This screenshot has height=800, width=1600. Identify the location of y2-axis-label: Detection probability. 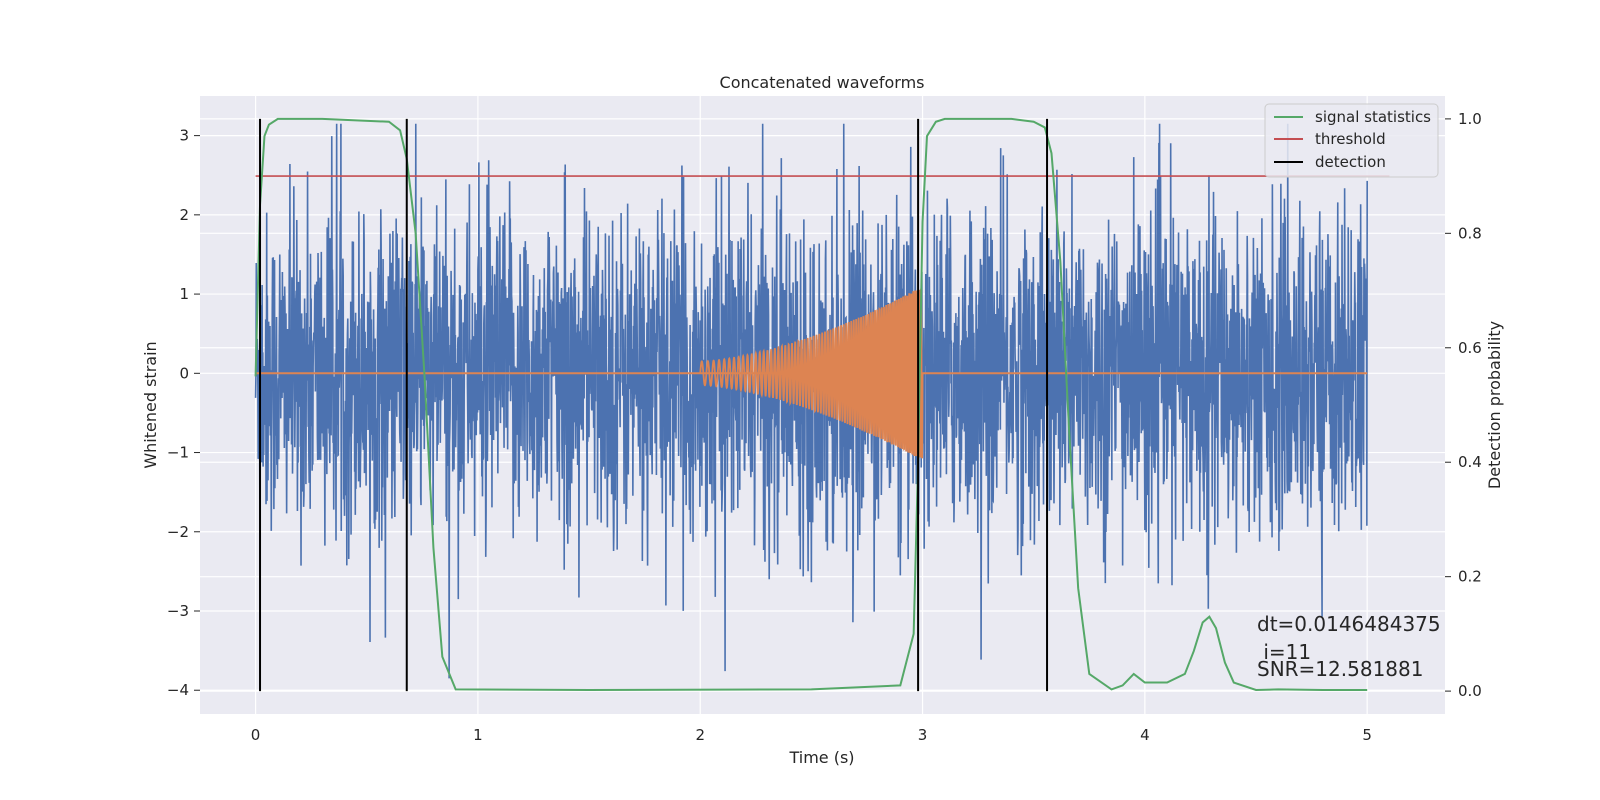
(1494, 405).